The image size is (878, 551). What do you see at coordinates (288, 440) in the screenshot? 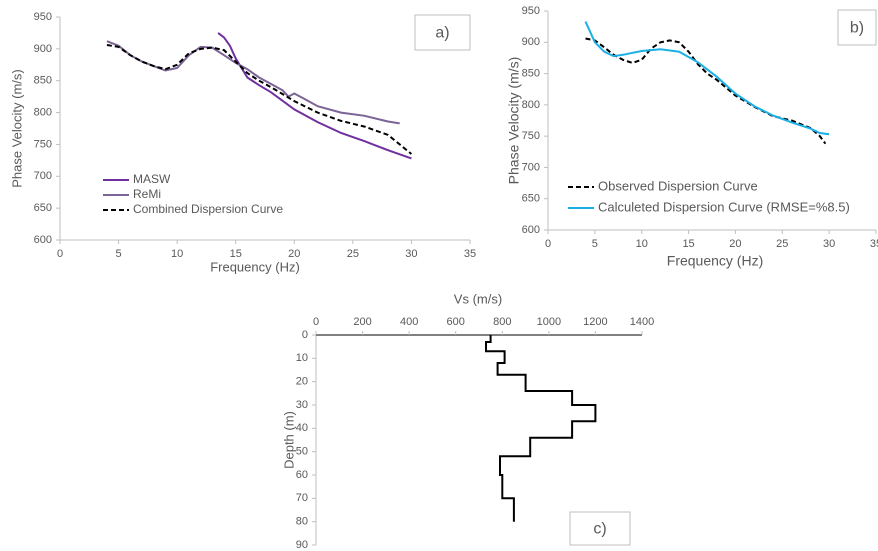
I see `y-axis-title: Depth (m)` at bounding box center [288, 440].